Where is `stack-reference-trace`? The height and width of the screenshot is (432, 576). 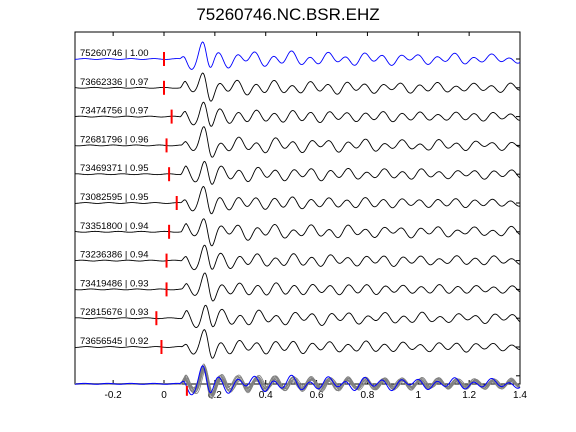
stack-reference-trace is located at coordinates (297, 380).